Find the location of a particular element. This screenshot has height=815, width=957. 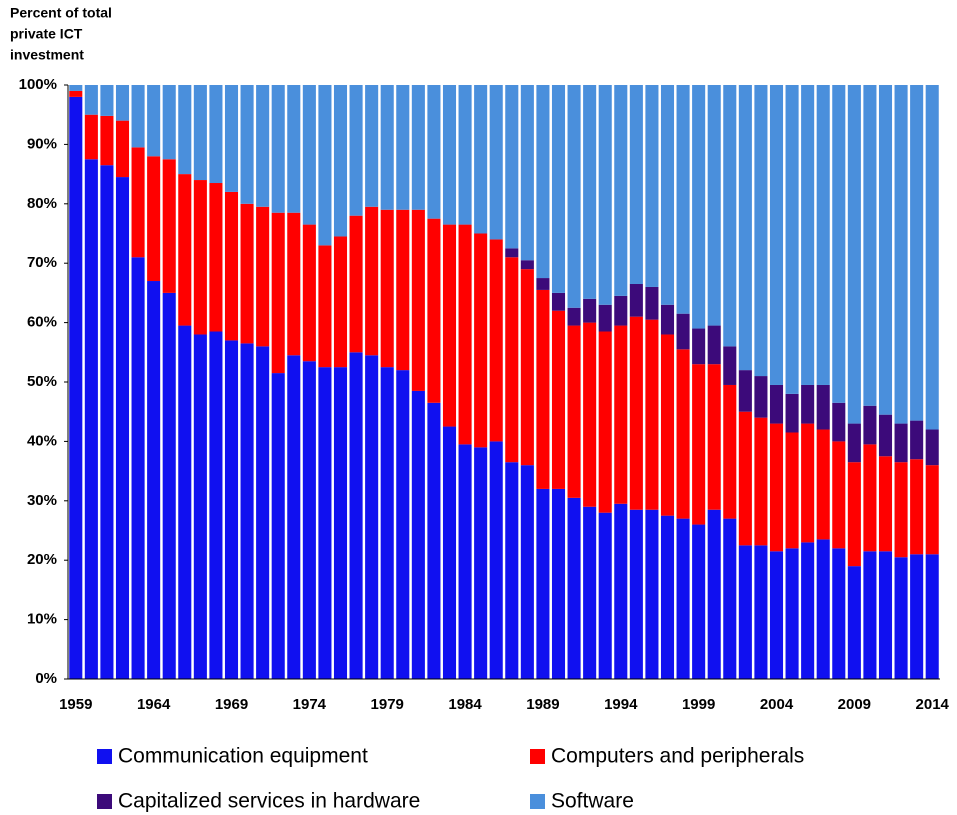

legend-swatch is located at coordinates (537, 756).